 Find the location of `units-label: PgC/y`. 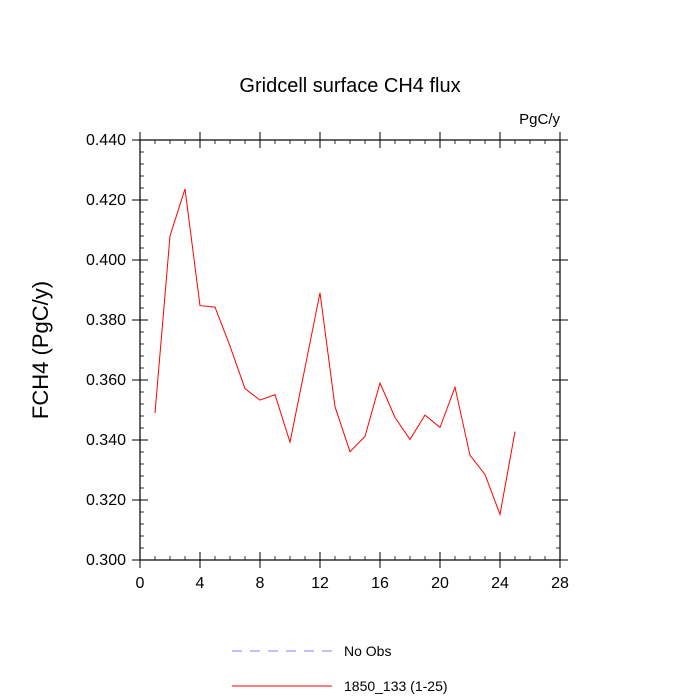

units-label: PgC/y is located at coordinates (539, 119).